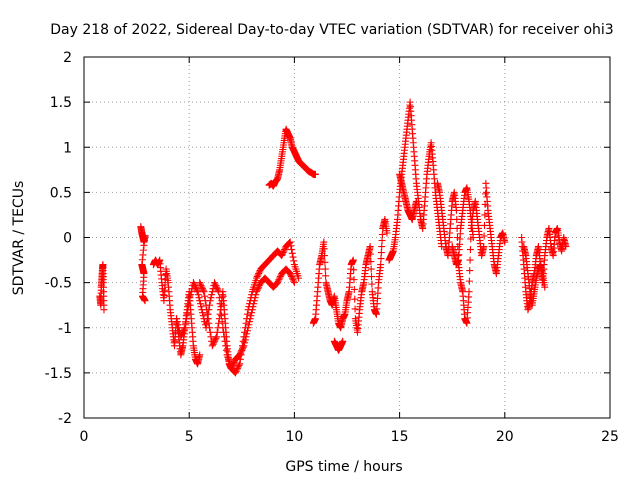  What do you see at coordinates (534, 276) in the screenshot?
I see `series-seg-n` at bounding box center [534, 276].